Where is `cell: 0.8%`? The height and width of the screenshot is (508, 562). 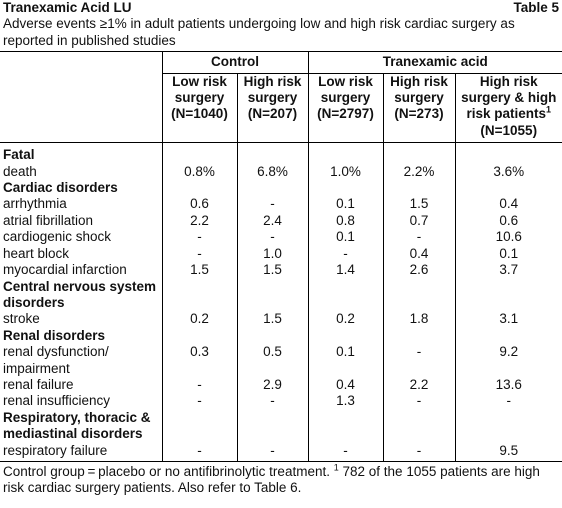
cell: 0.8% is located at coordinates (199, 172).